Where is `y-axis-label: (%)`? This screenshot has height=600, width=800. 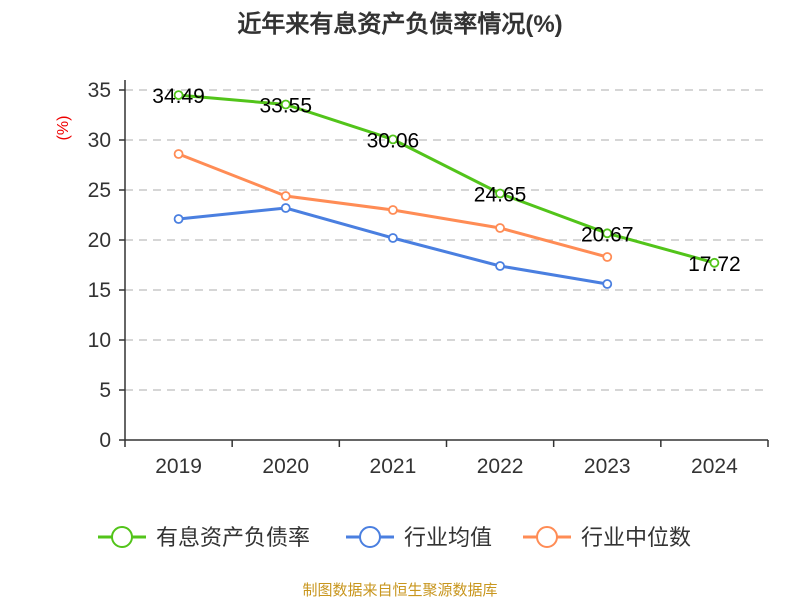 y-axis-label: (%) is located at coordinates (63, 128).